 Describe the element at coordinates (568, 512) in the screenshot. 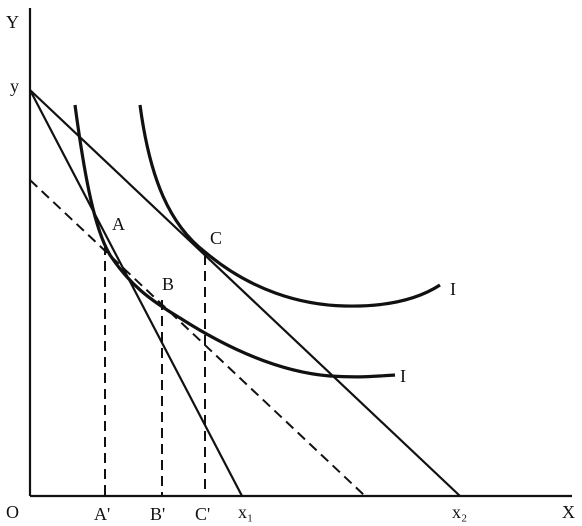

I see `axis-label: X` at that location.